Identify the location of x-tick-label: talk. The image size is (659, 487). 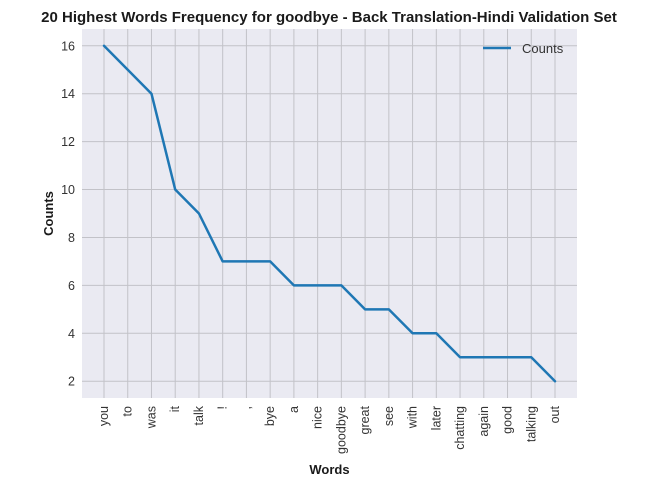
(199, 415).